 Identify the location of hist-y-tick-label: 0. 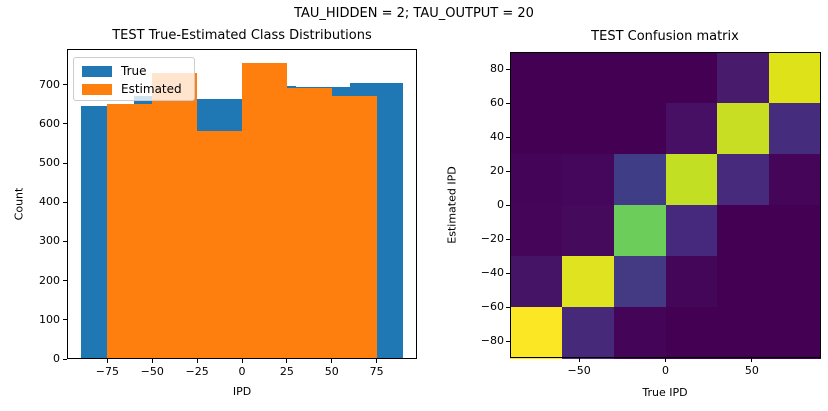
(56, 358).